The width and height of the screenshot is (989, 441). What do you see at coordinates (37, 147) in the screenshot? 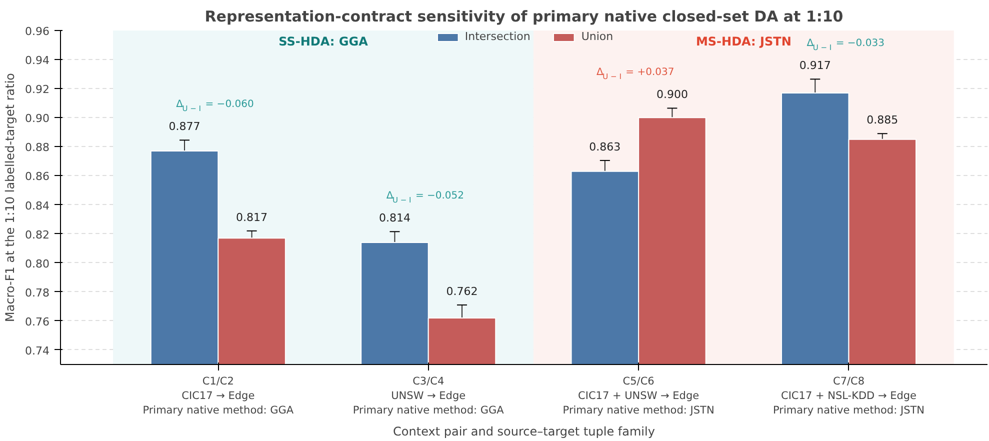
I see `y-tick-label: 0.88` at bounding box center [37, 147].